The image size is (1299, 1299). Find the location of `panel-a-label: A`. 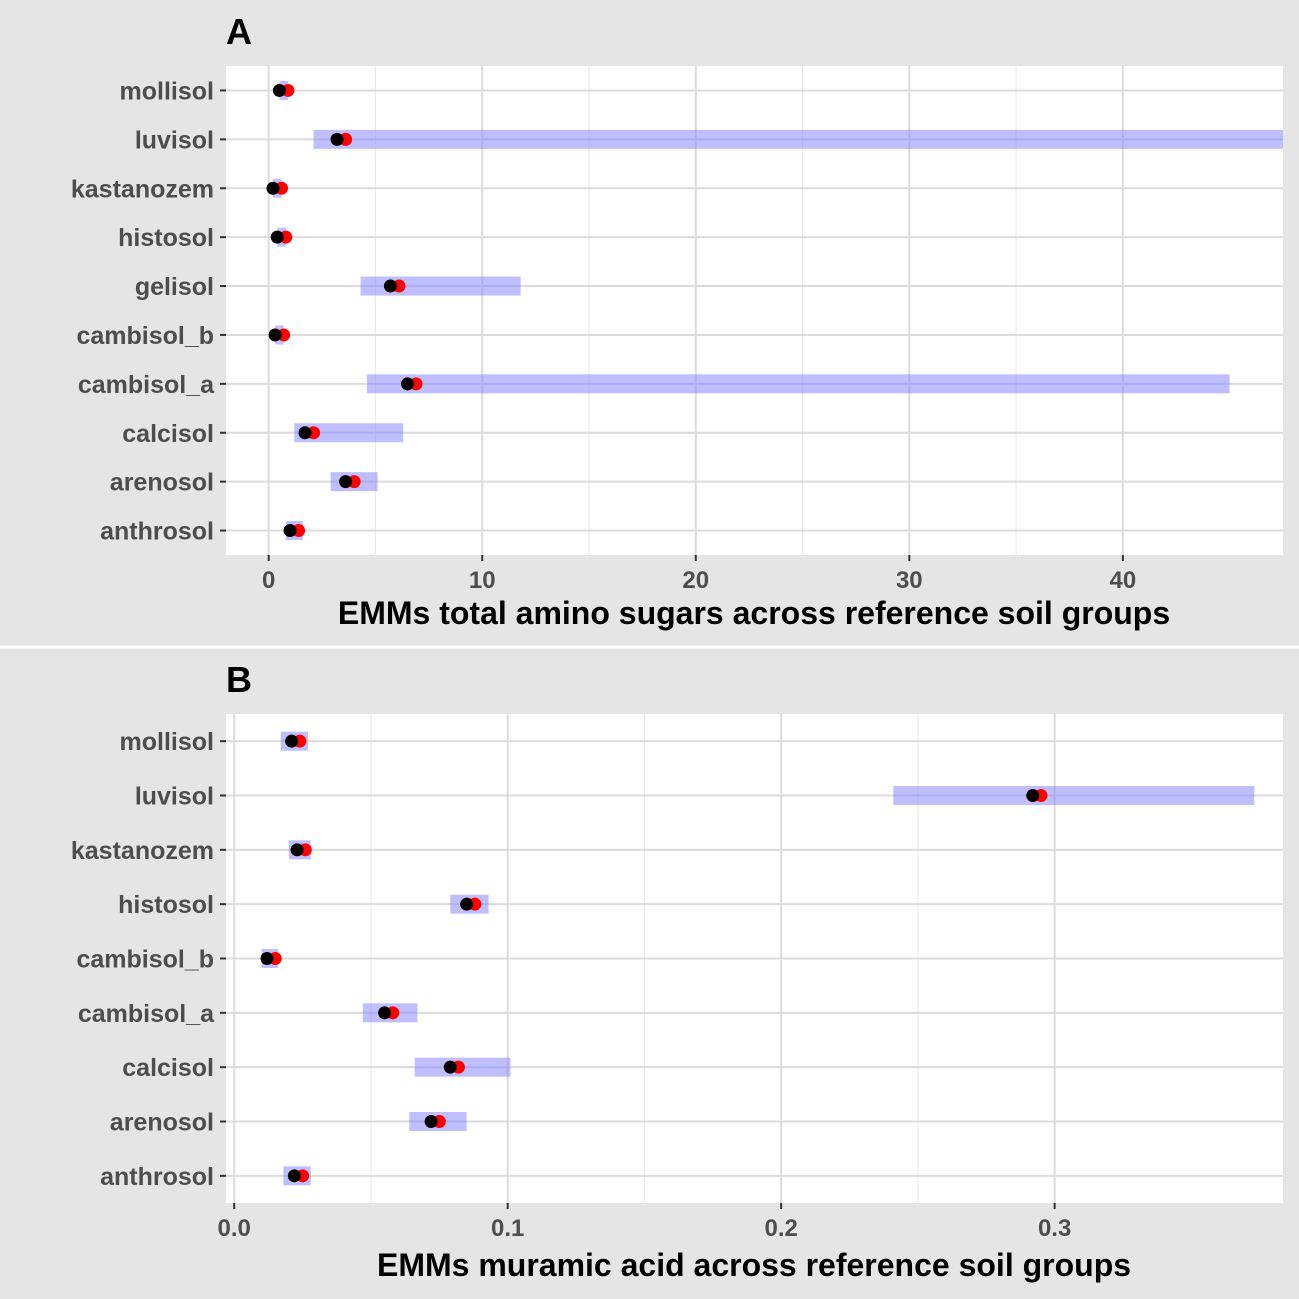

panel-a-label: A is located at coordinates (239, 31).